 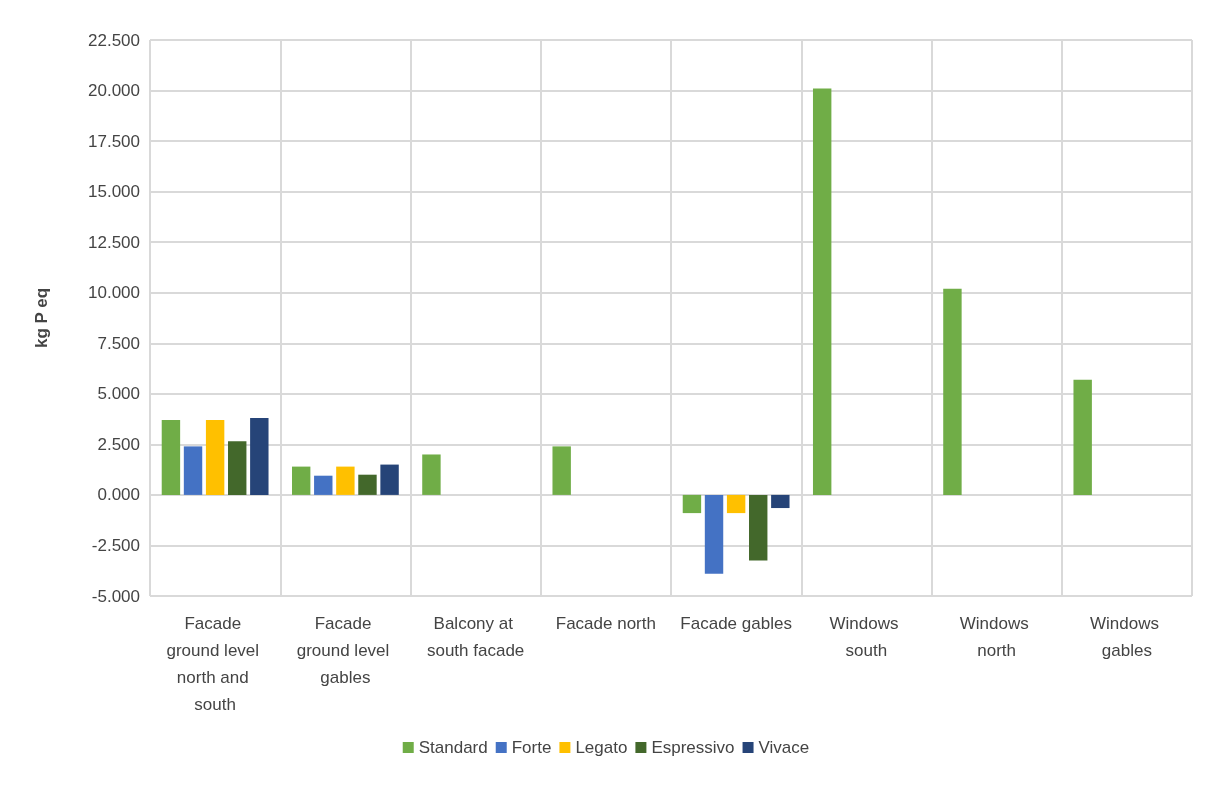 I want to click on y-tick-label: 20.000, so click(x=114, y=91).